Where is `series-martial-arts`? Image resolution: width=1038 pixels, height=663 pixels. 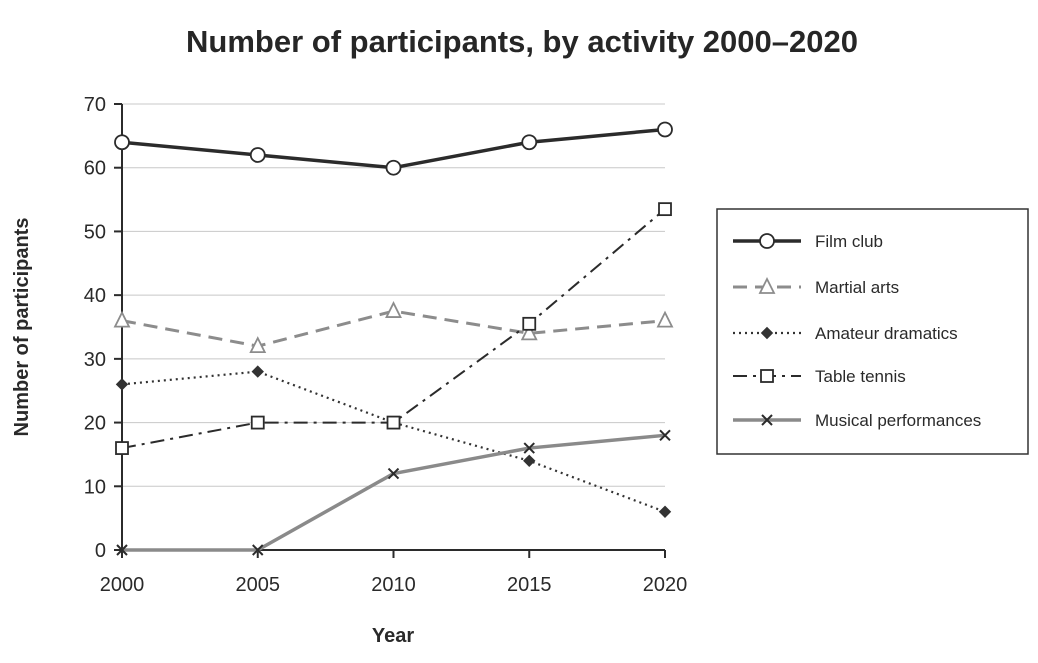
series-martial-arts is located at coordinates (393, 327).